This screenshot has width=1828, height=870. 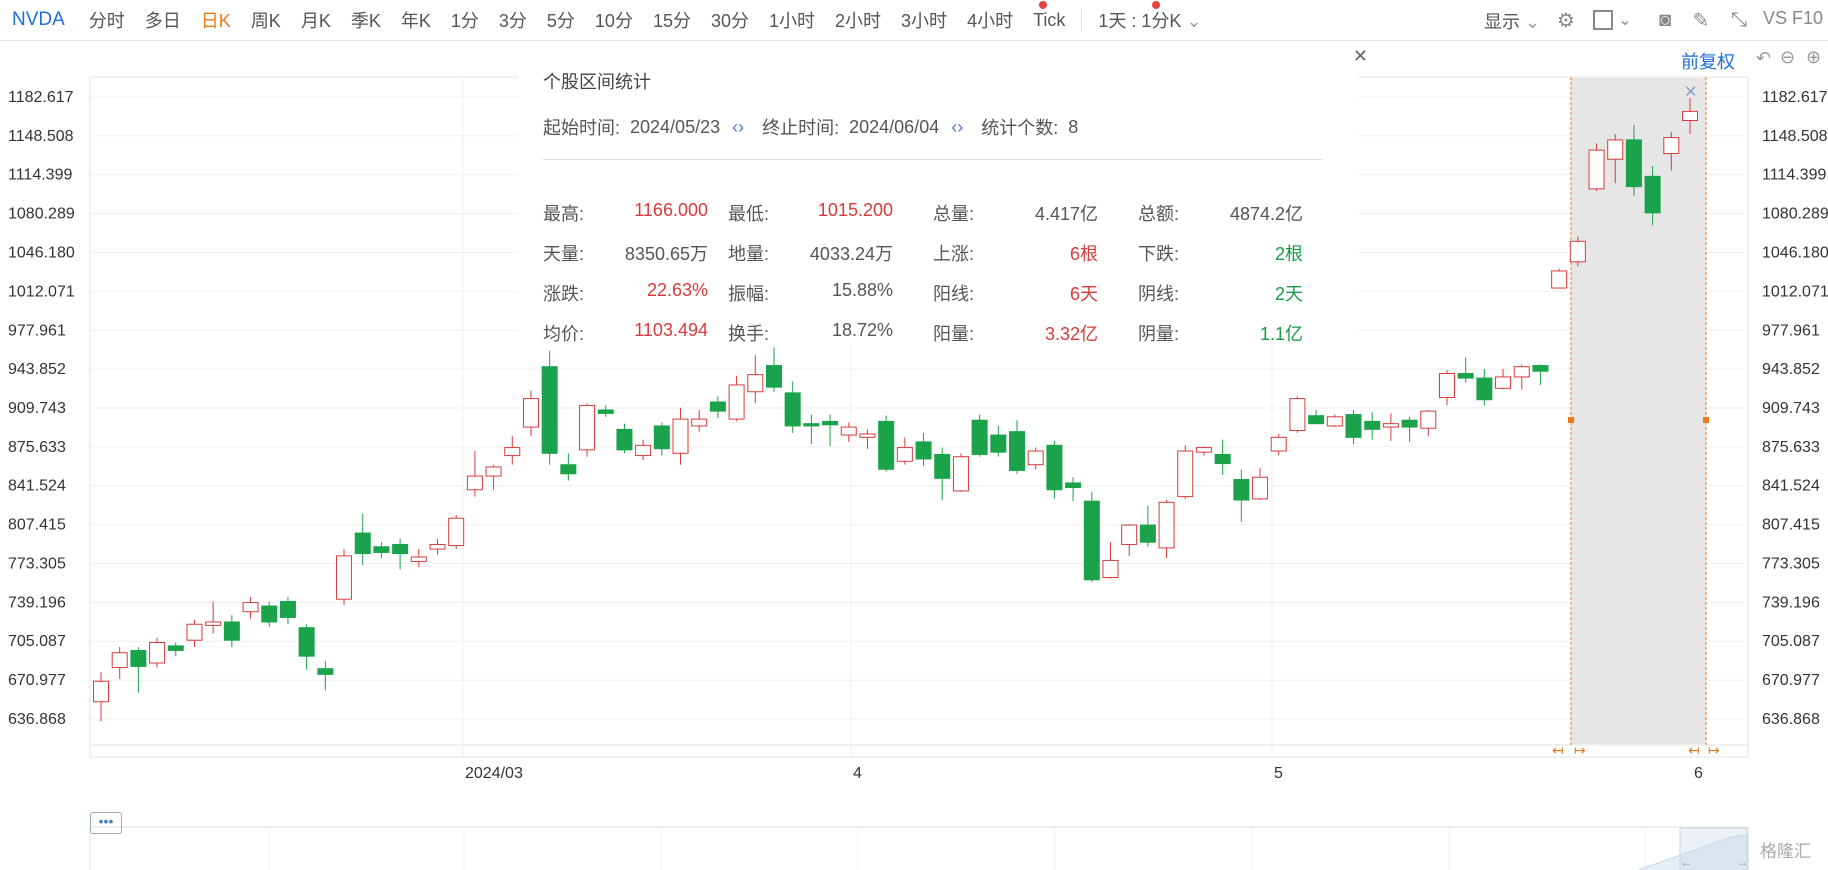 What do you see at coordinates (1694, 750) in the screenshot?
I see `selection-drag-arrow: ↤` at bounding box center [1694, 750].